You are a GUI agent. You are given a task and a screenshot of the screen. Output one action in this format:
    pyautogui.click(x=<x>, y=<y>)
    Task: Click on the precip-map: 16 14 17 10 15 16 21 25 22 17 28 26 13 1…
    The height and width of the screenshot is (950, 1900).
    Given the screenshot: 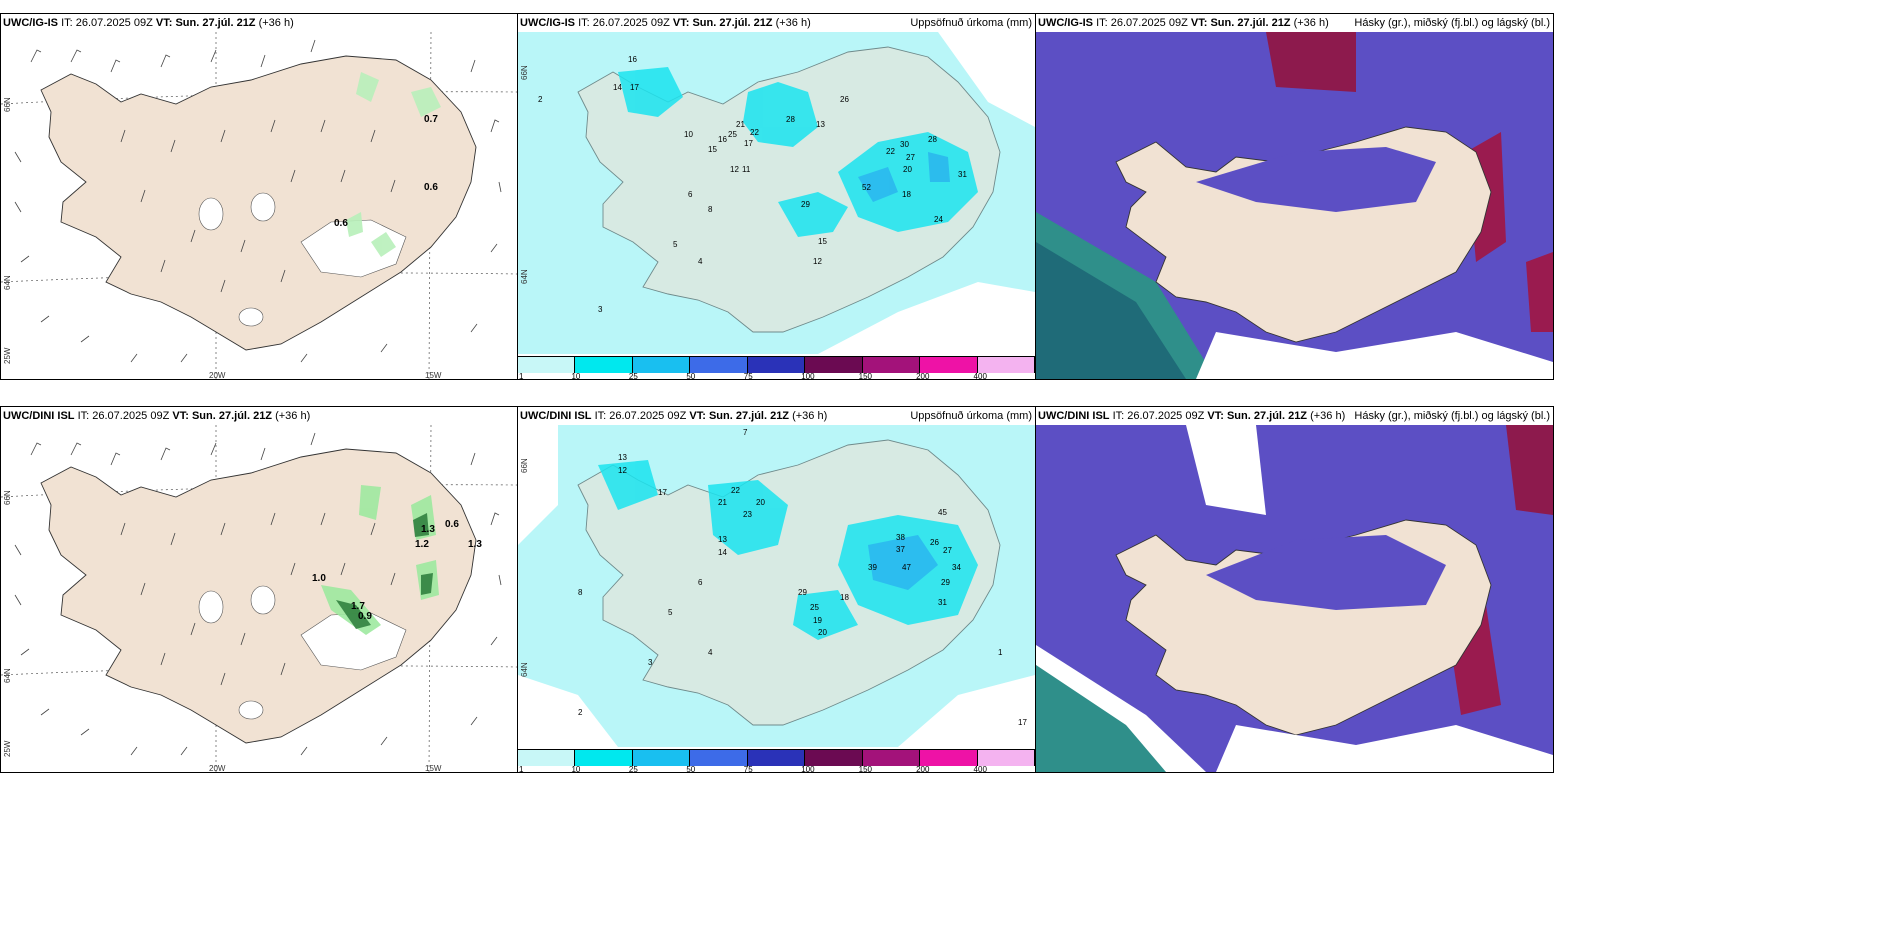 What is the action you would take?
    pyautogui.click(x=776, y=193)
    